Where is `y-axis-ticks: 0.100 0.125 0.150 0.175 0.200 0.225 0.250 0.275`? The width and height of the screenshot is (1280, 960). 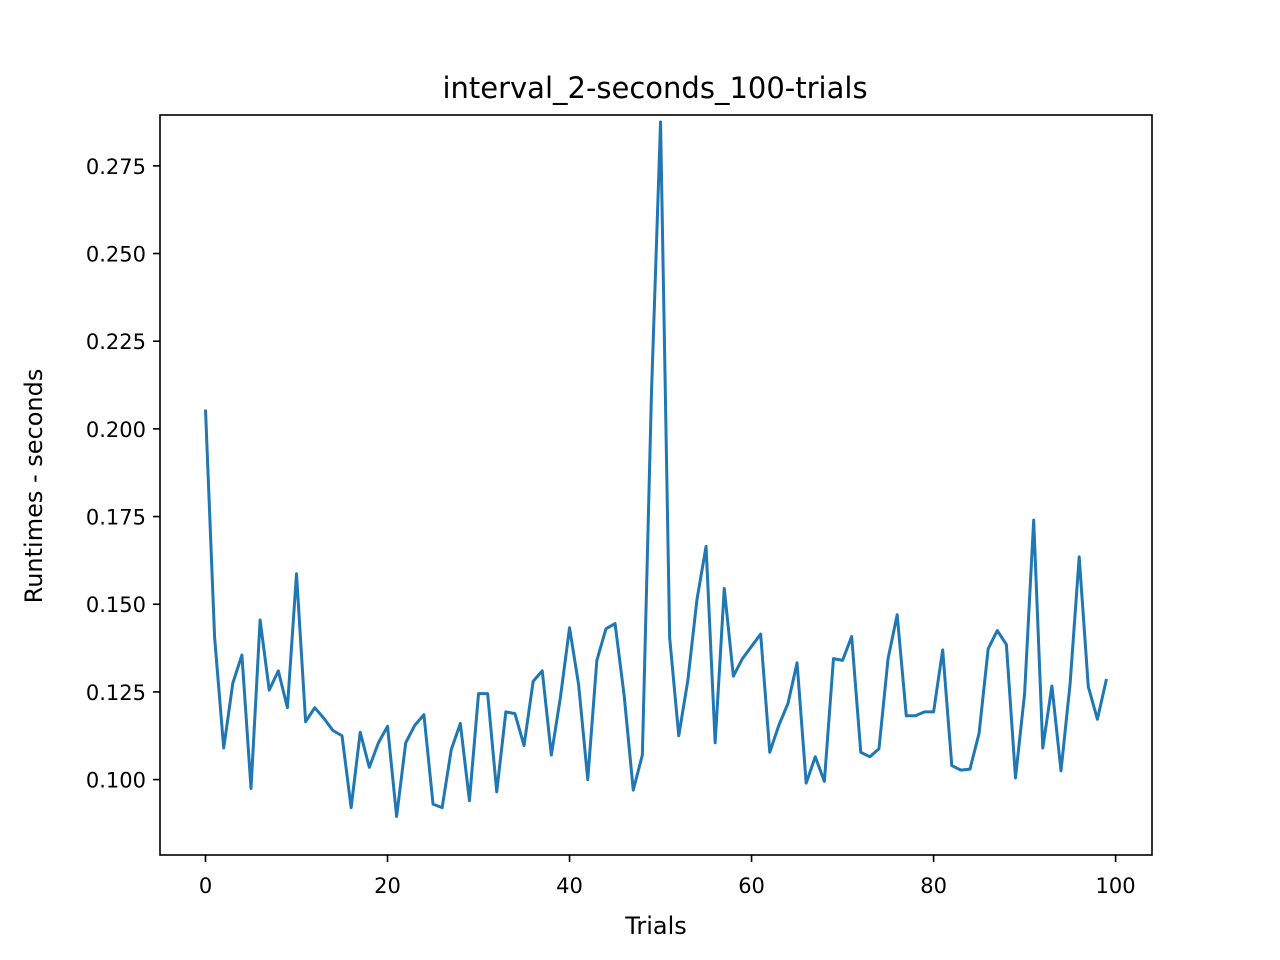
y-axis-ticks: 0.100 0.125 0.150 0.175 0.200 0.225 0.250 0.275 is located at coordinates (123, 474).